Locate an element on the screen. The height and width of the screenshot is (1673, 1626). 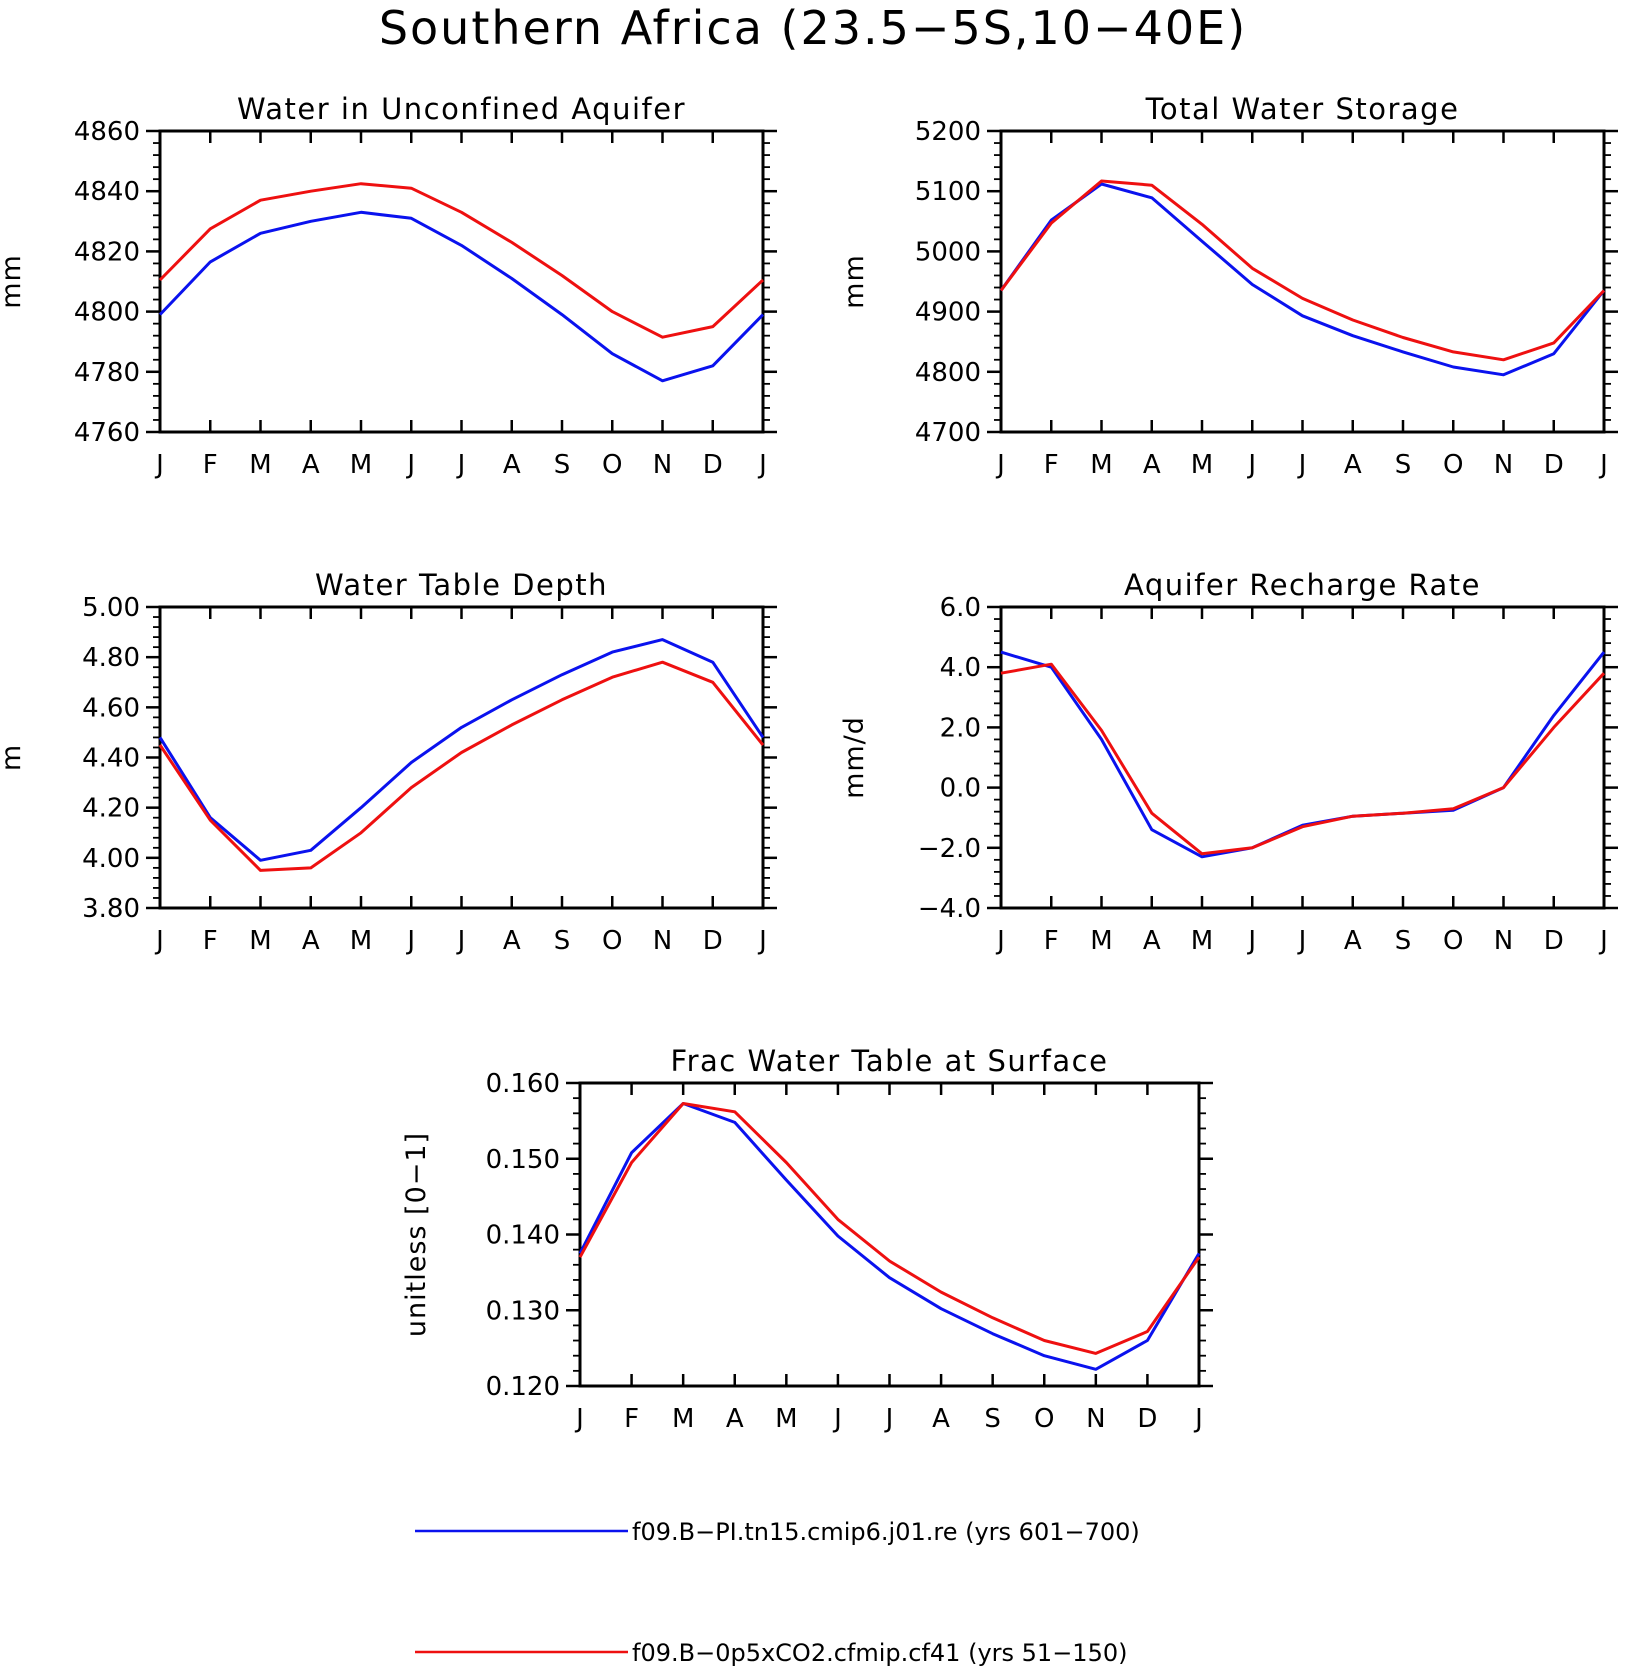
page-title: Southern Africa (23.5−5S,10−40E) is located at coordinates (813, 28).